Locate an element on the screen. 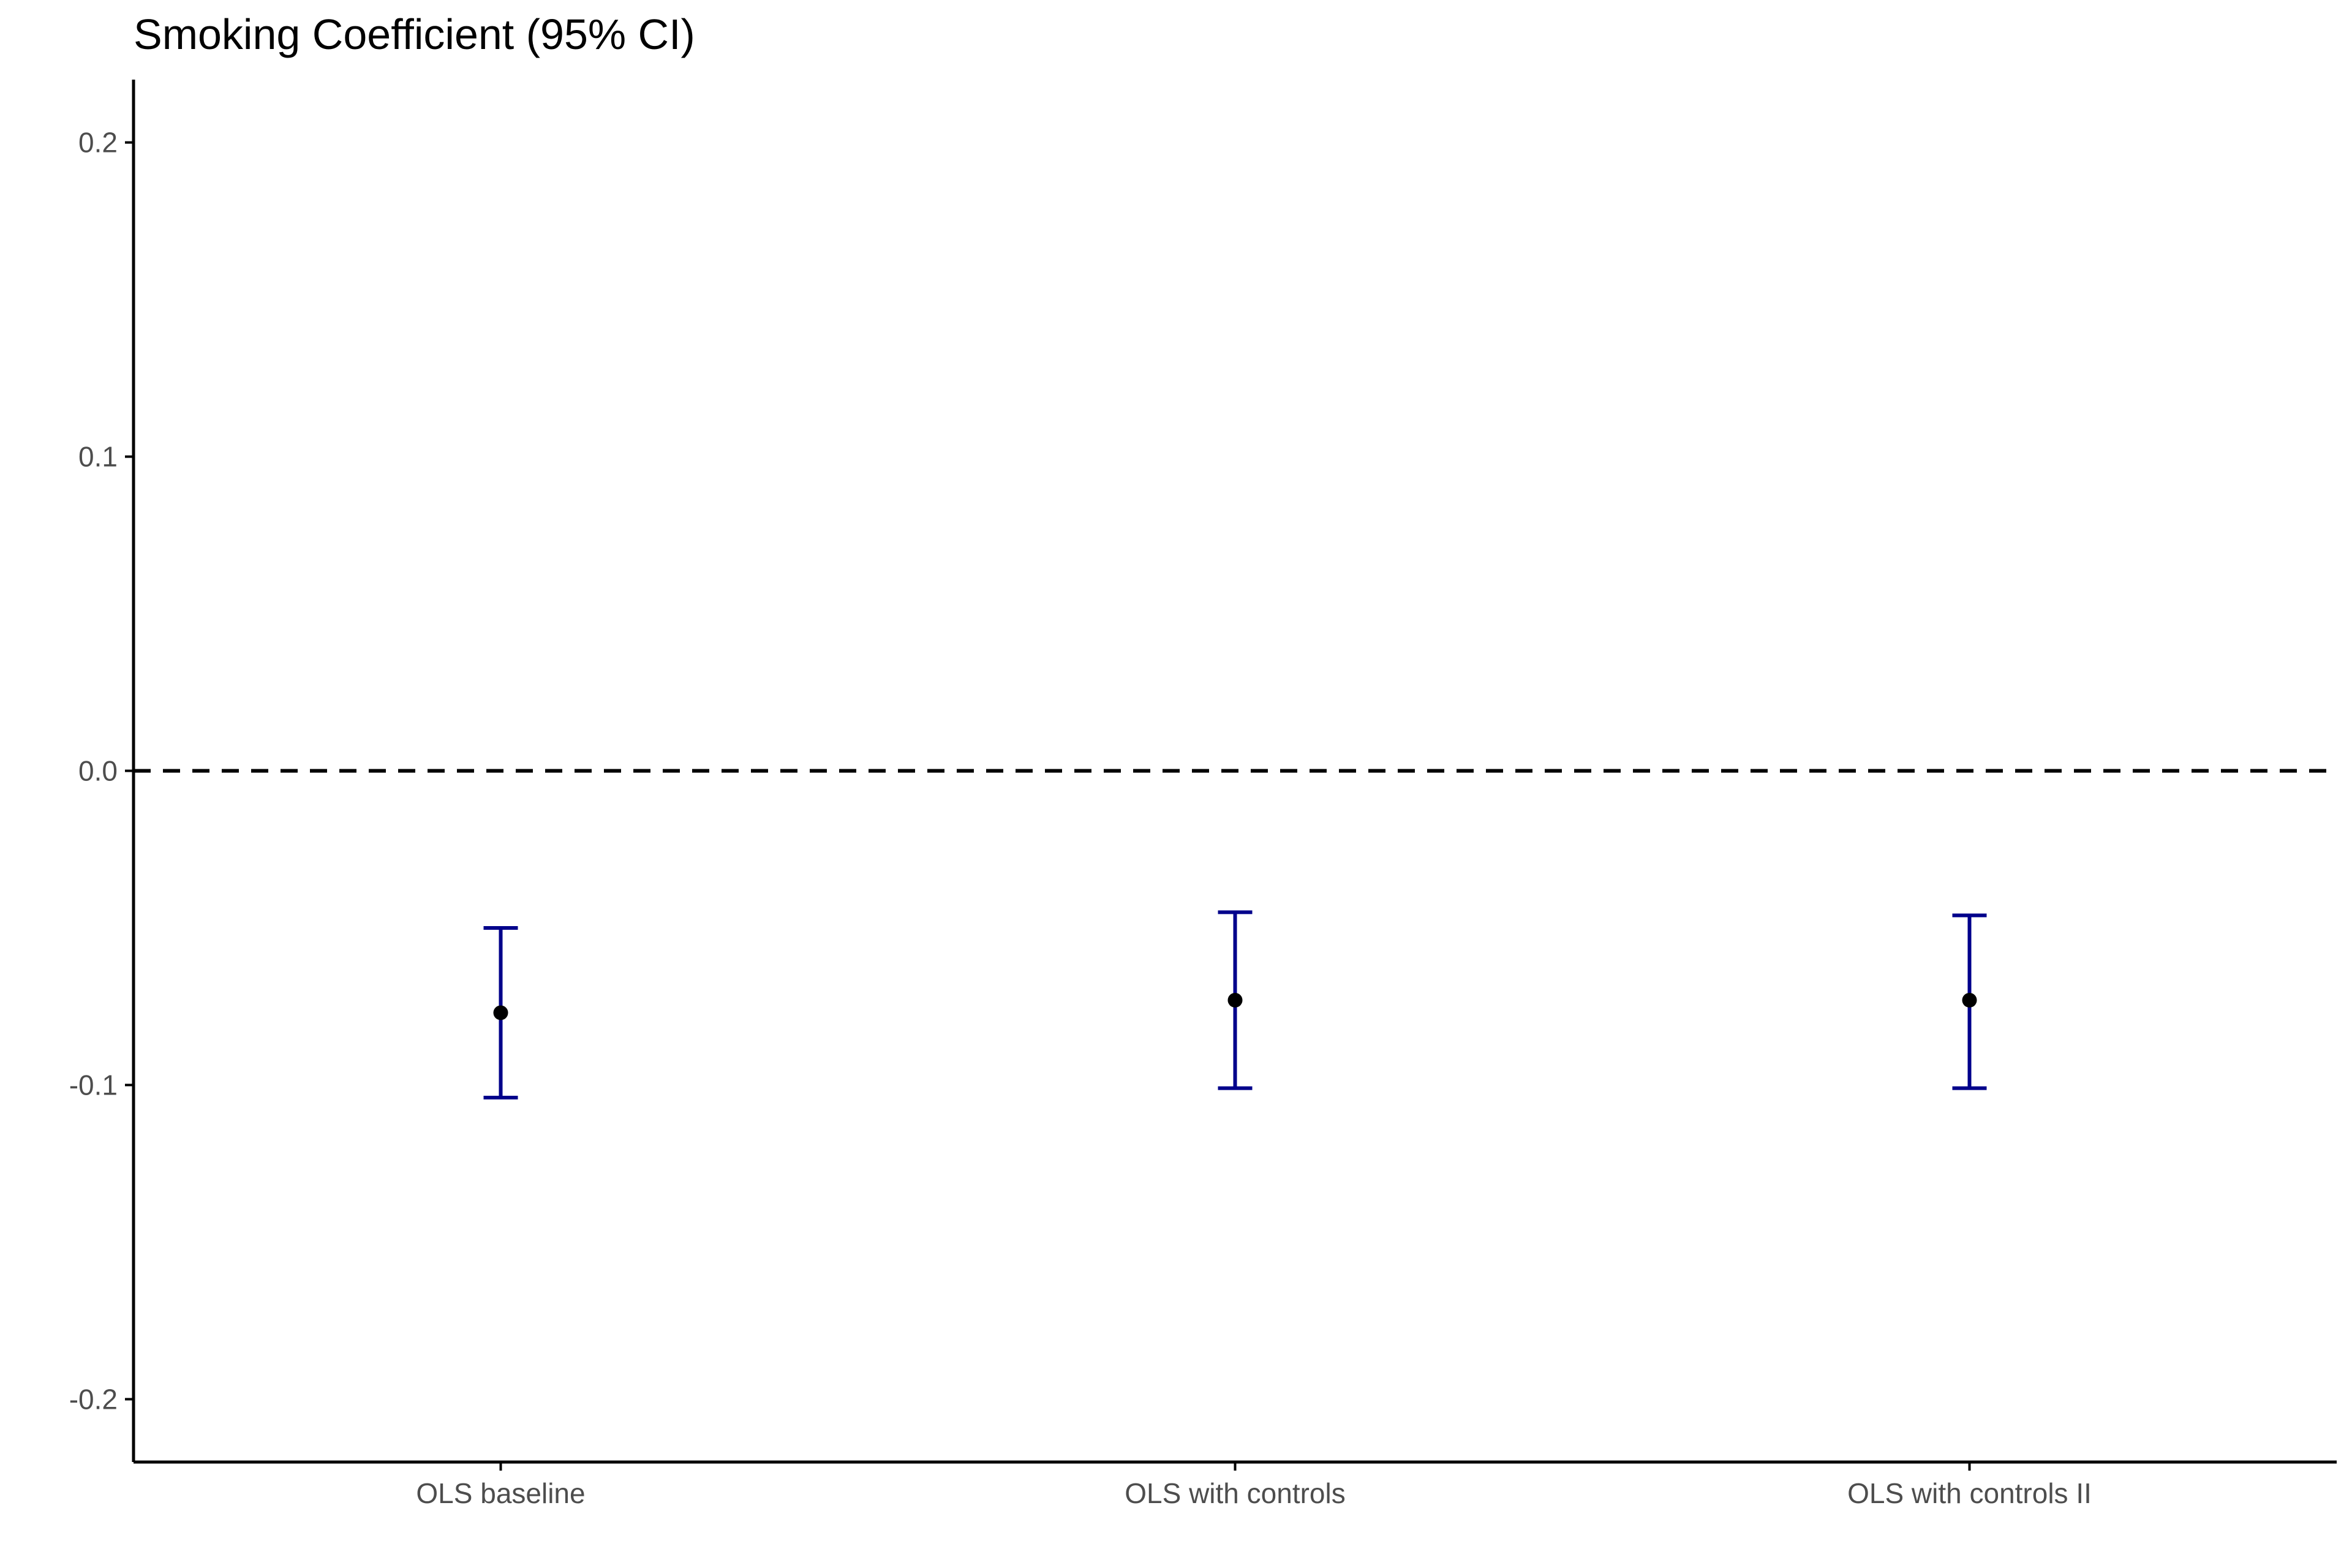 The width and height of the screenshot is (2352, 1568). y-tick-label: -0.1 is located at coordinates (93, 1085).